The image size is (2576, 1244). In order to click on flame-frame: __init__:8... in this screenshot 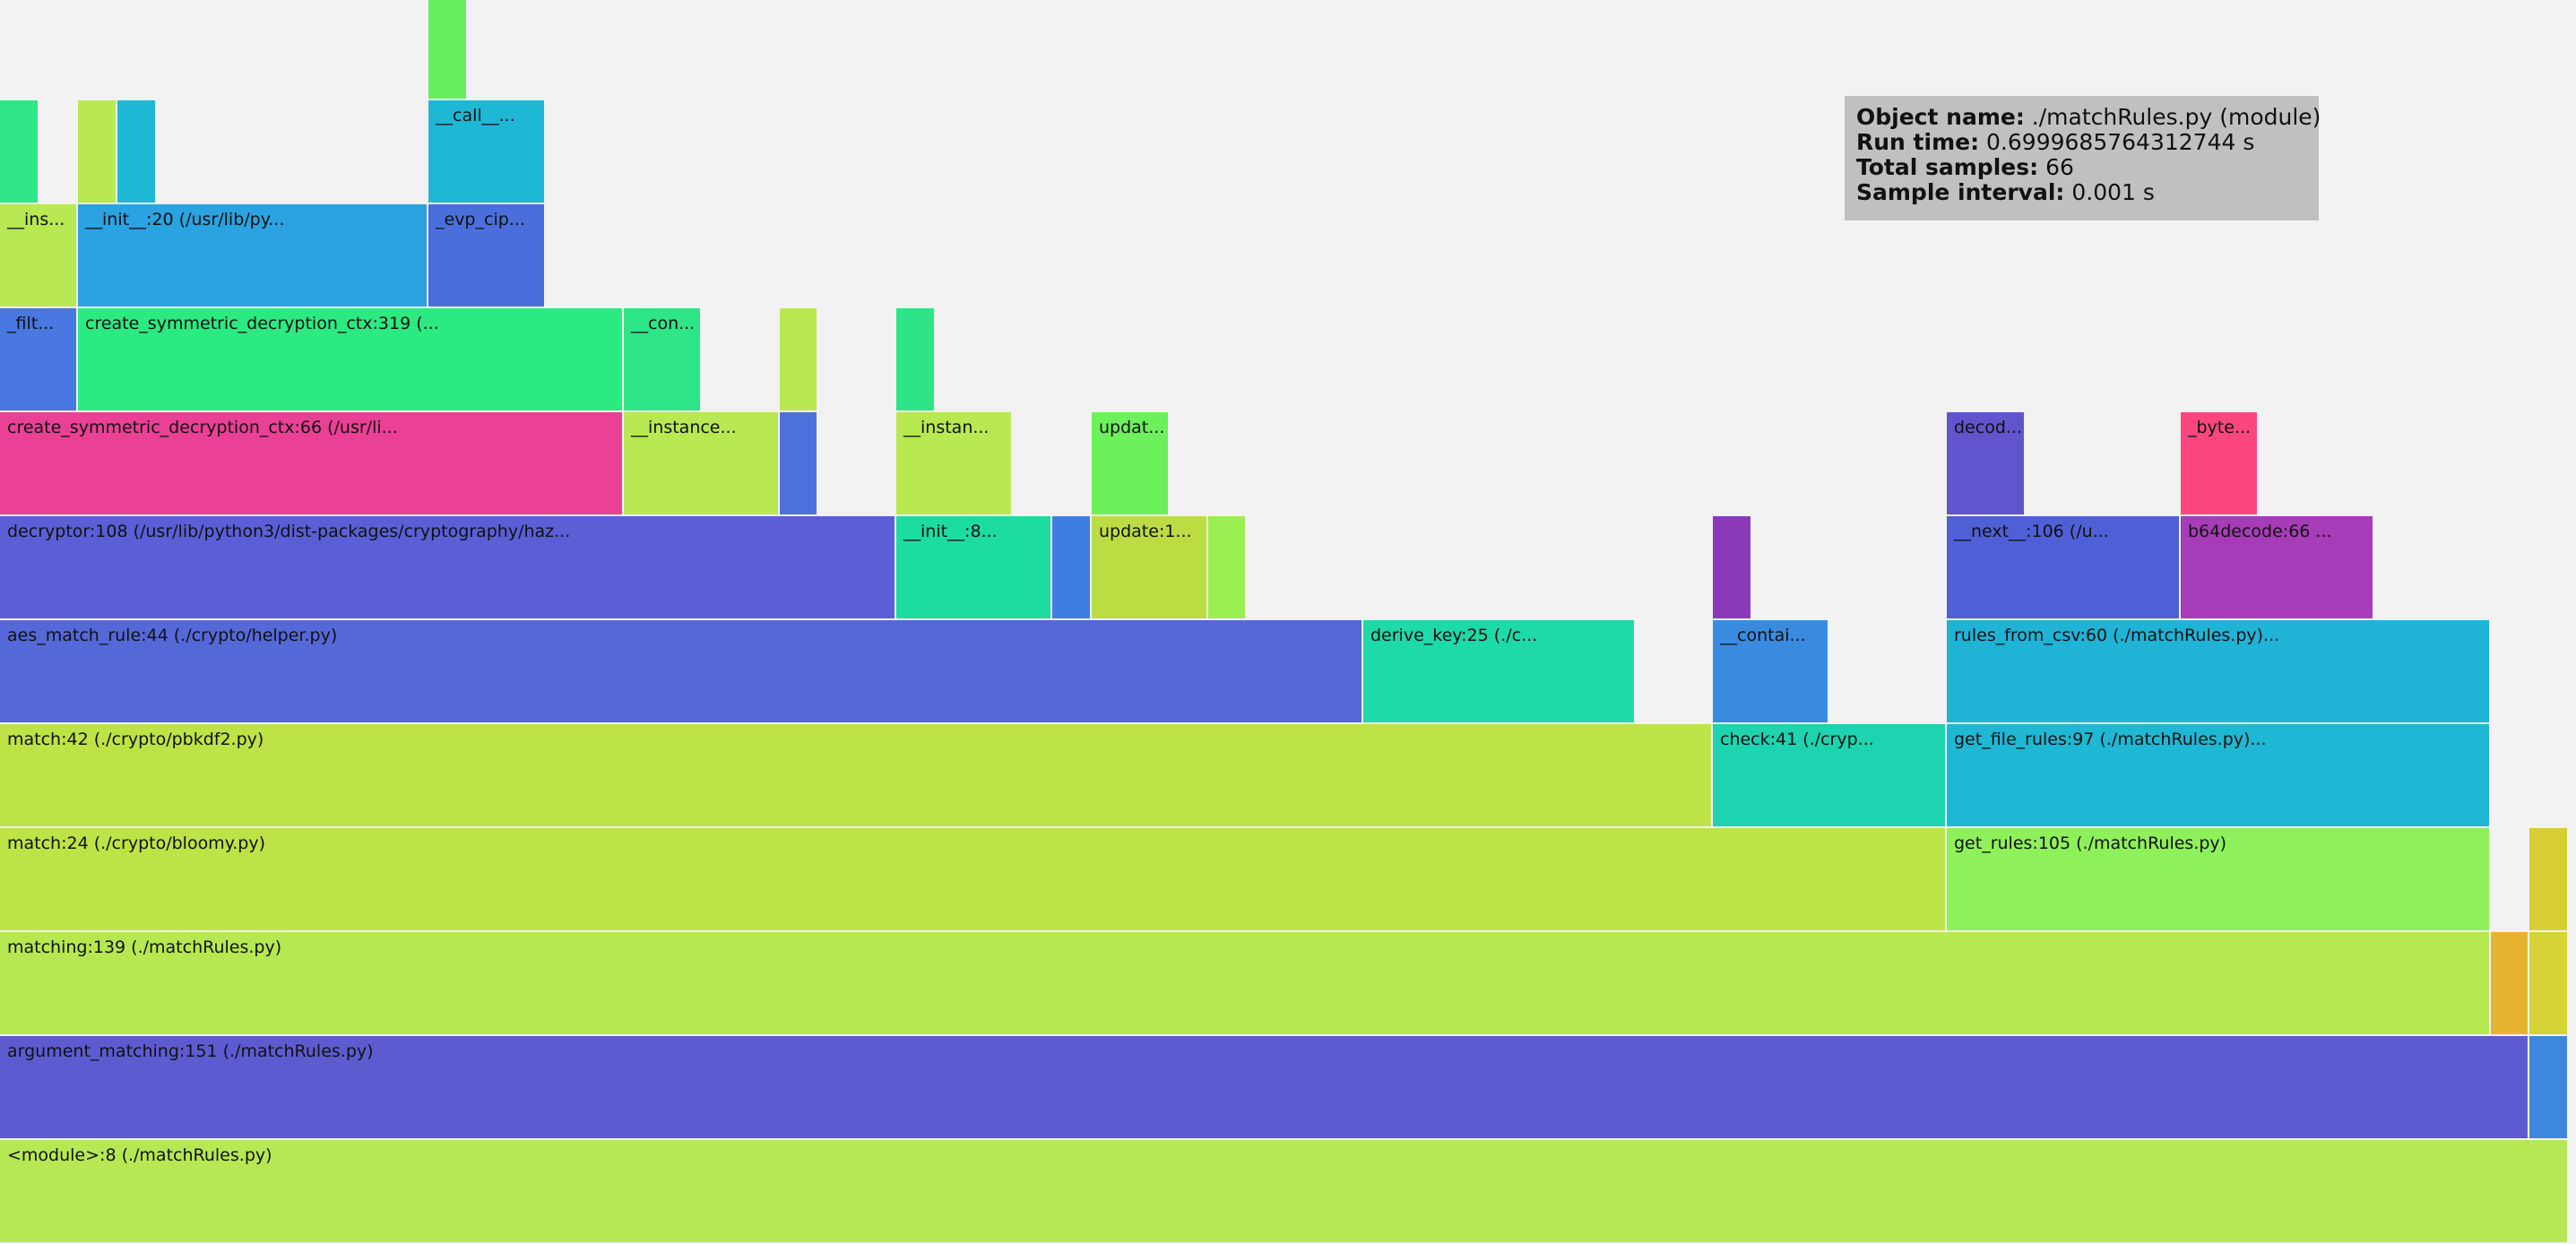, I will do `click(974, 568)`.